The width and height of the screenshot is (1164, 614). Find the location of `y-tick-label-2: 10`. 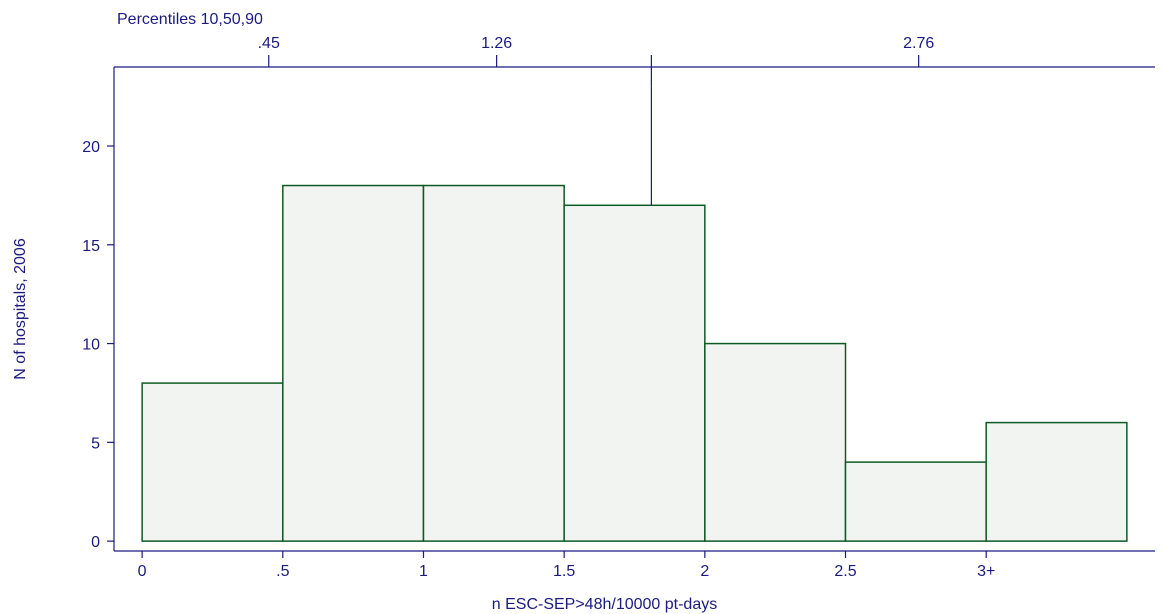

y-tick-label-2: 10 is located at coordinates (91, 345).